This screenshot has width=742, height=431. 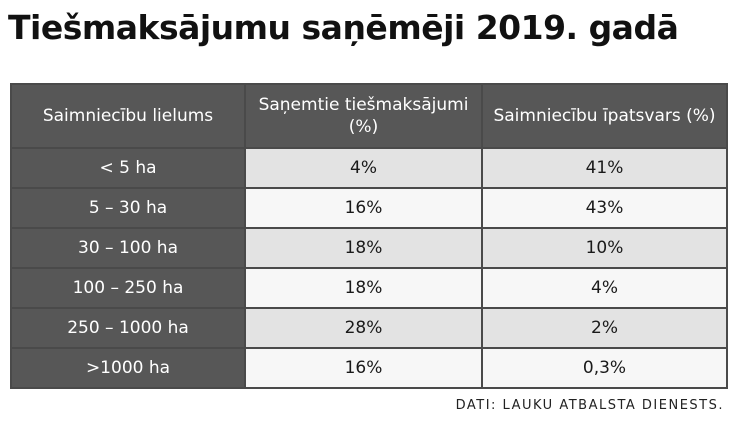 What do you see at coordinates (128, 368) in the screenshot?
I see `row-label: >1000 ha` at bounding box center [128, 368].